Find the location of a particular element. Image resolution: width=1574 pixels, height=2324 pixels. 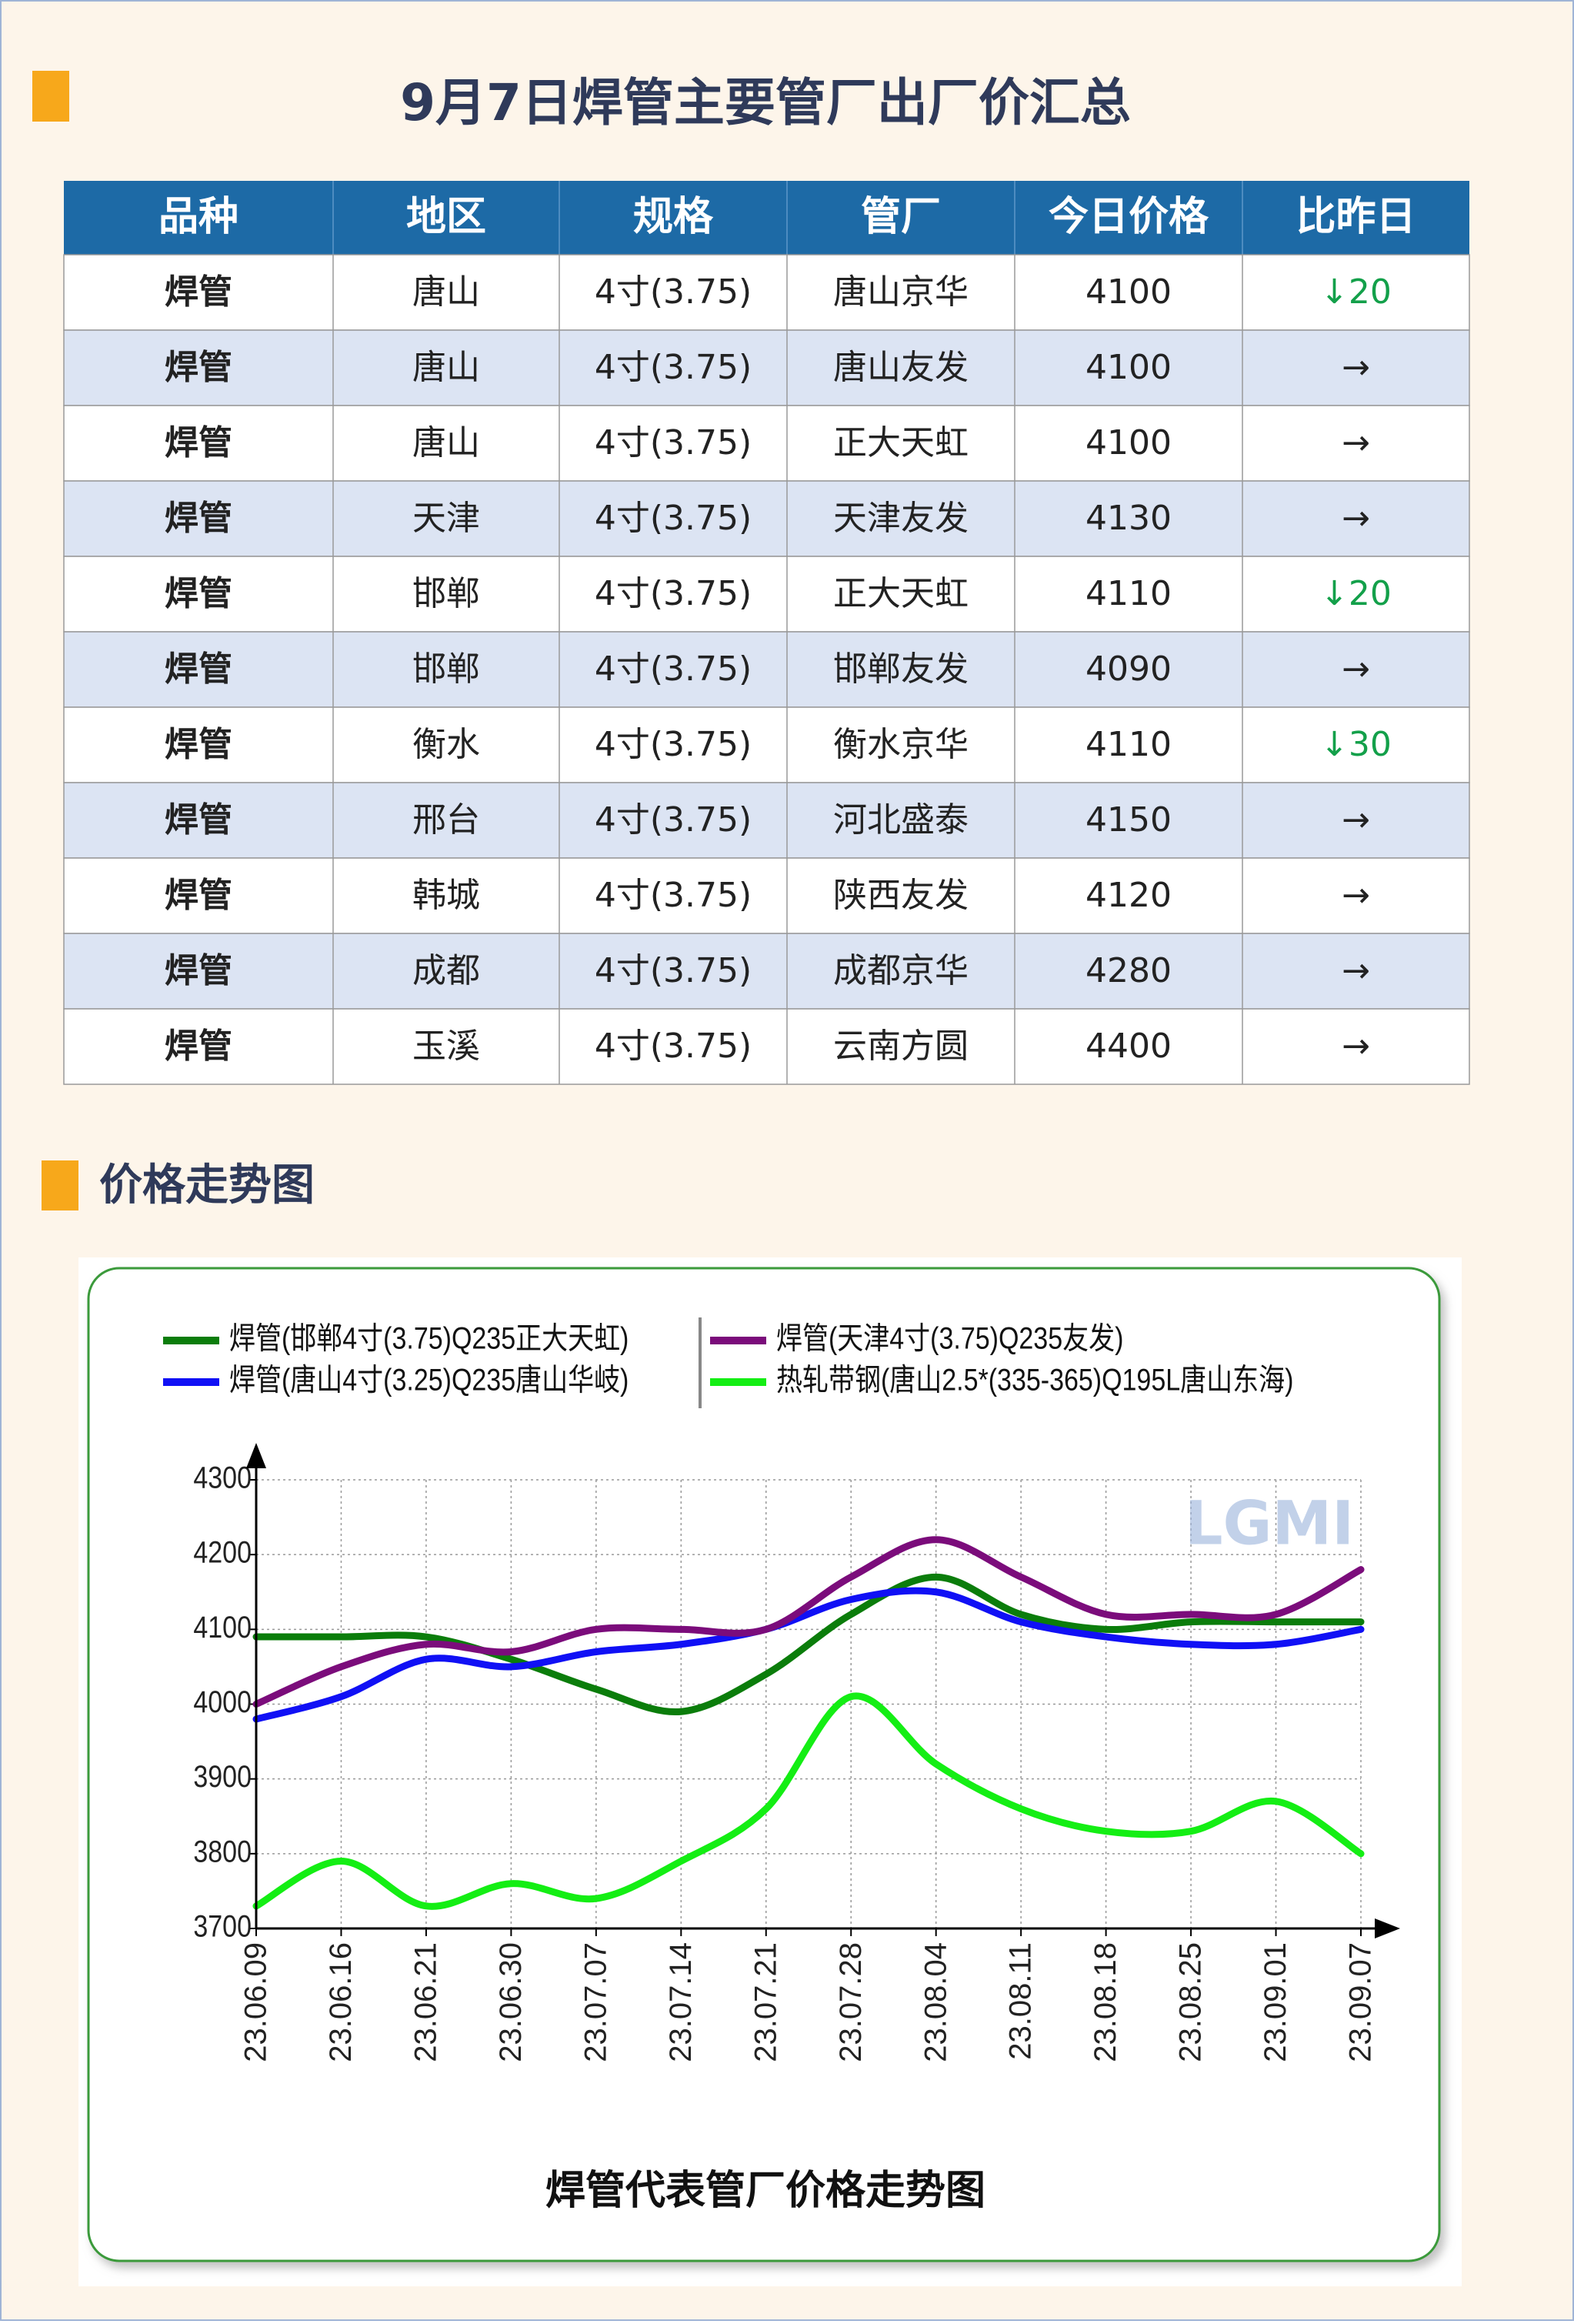

header-cell: 地区 is located at coordinates (446, 217).